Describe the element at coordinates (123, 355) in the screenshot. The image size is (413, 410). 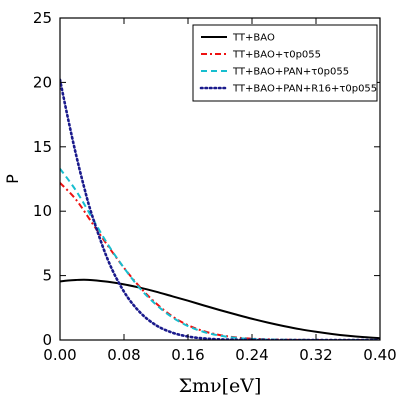
I see `x-tick-label: 0.08` at that location.